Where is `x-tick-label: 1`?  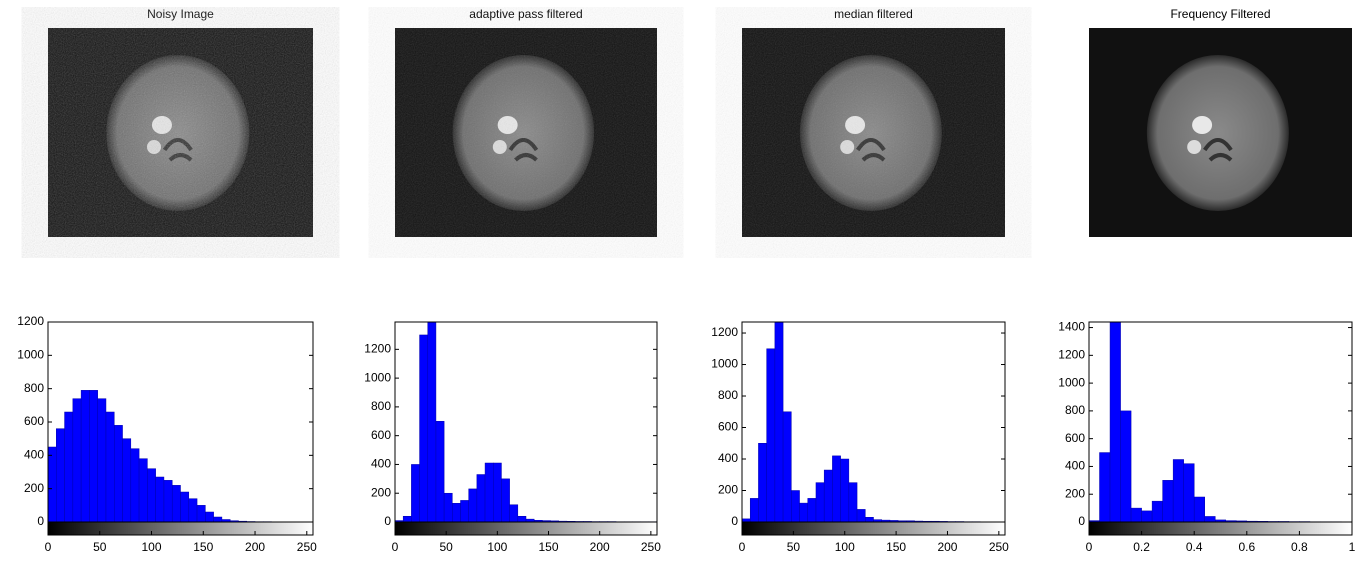 x-tick-label: 1 is located at coordinates (1352, 547).